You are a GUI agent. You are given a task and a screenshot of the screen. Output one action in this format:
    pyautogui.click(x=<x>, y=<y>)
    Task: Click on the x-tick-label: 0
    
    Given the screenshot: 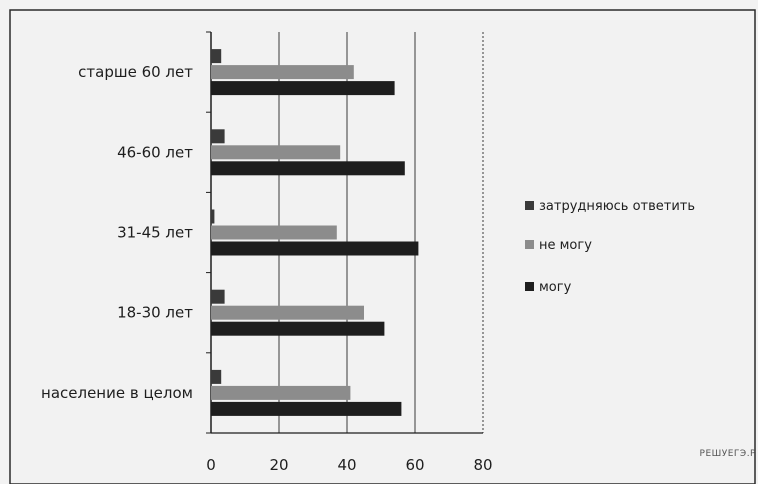 What is the action you would take?
    pyautogui.click(x=211, y=465)
    